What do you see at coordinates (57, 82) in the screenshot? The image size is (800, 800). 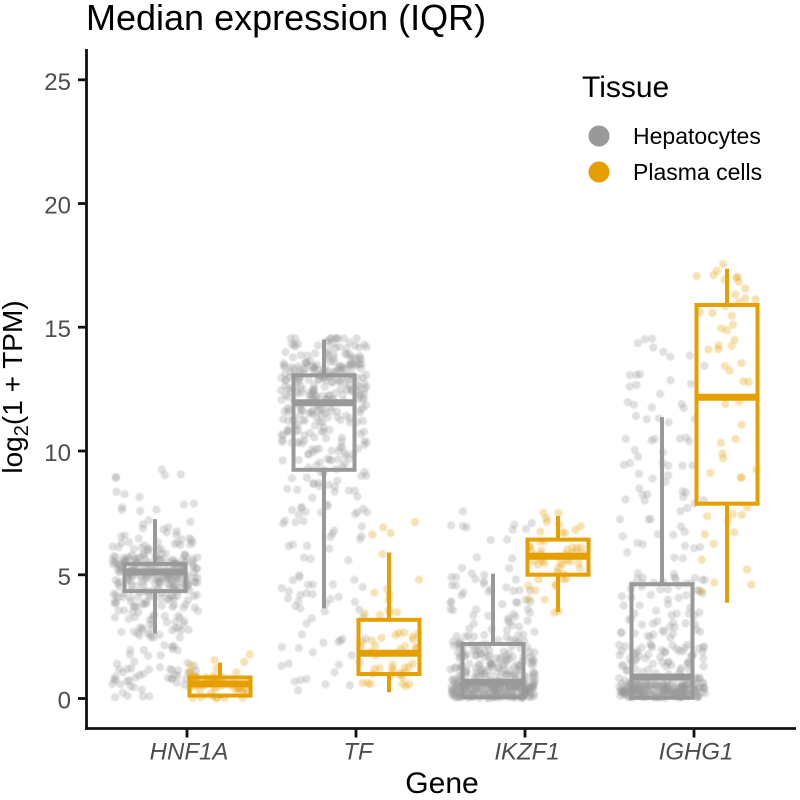 I see `svg-text: 25` at bounding box center [57, 82].